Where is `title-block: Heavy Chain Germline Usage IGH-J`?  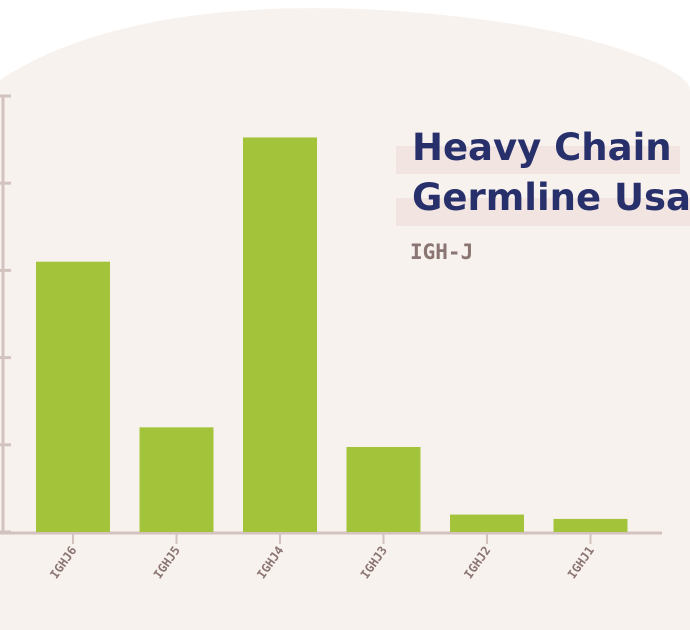 title-block: Heavy Chain Germline Usage IGH-J is located at coordinates (543, 195).